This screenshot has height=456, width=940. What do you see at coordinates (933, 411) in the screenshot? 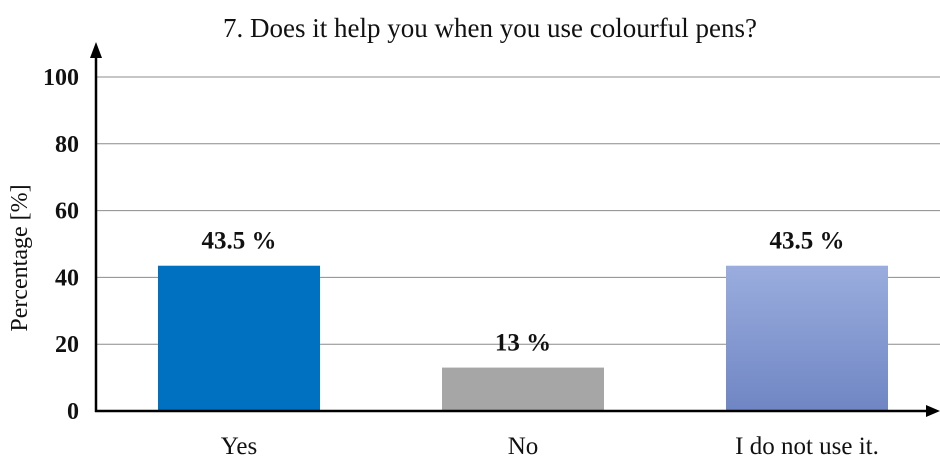
I see `x-axis-arrowhead` at bounding box center [933, 411].